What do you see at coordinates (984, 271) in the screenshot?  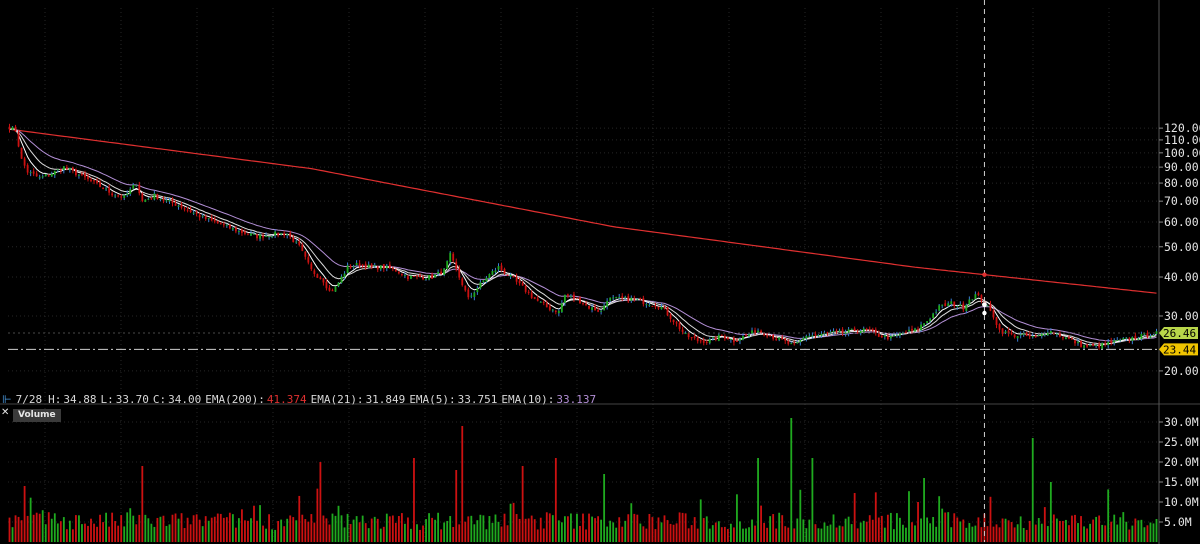 I see `crosshair` at bounding box center [984, 271].